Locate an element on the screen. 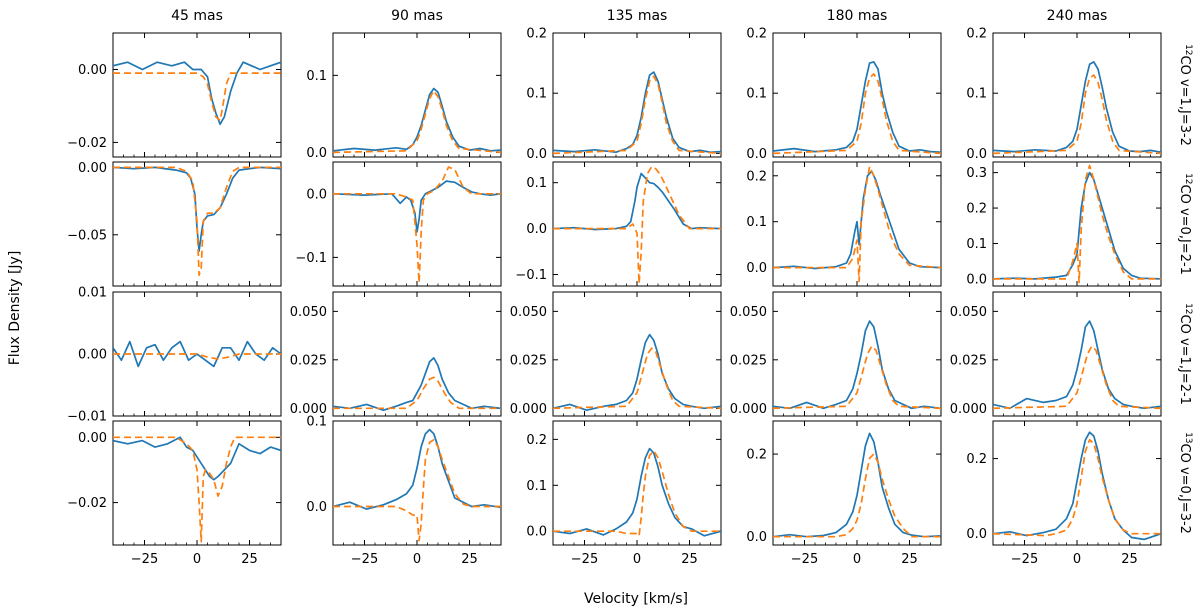 The width and height of the screenshot is (1200, 612). panel-r2-c0: 0.01 0.00 −0.01 is located at coordinates (174, 355).